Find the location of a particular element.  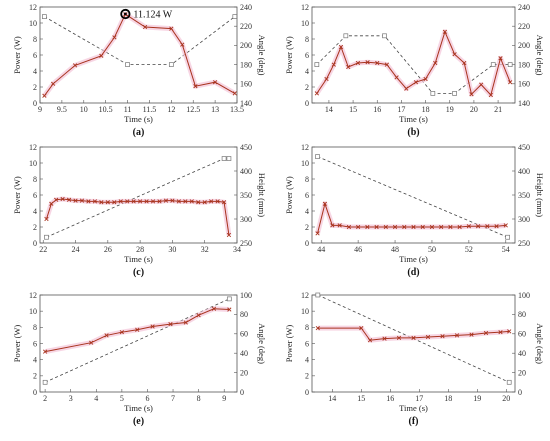

x-tick-label: 54 is located at coordinates (506, 249).